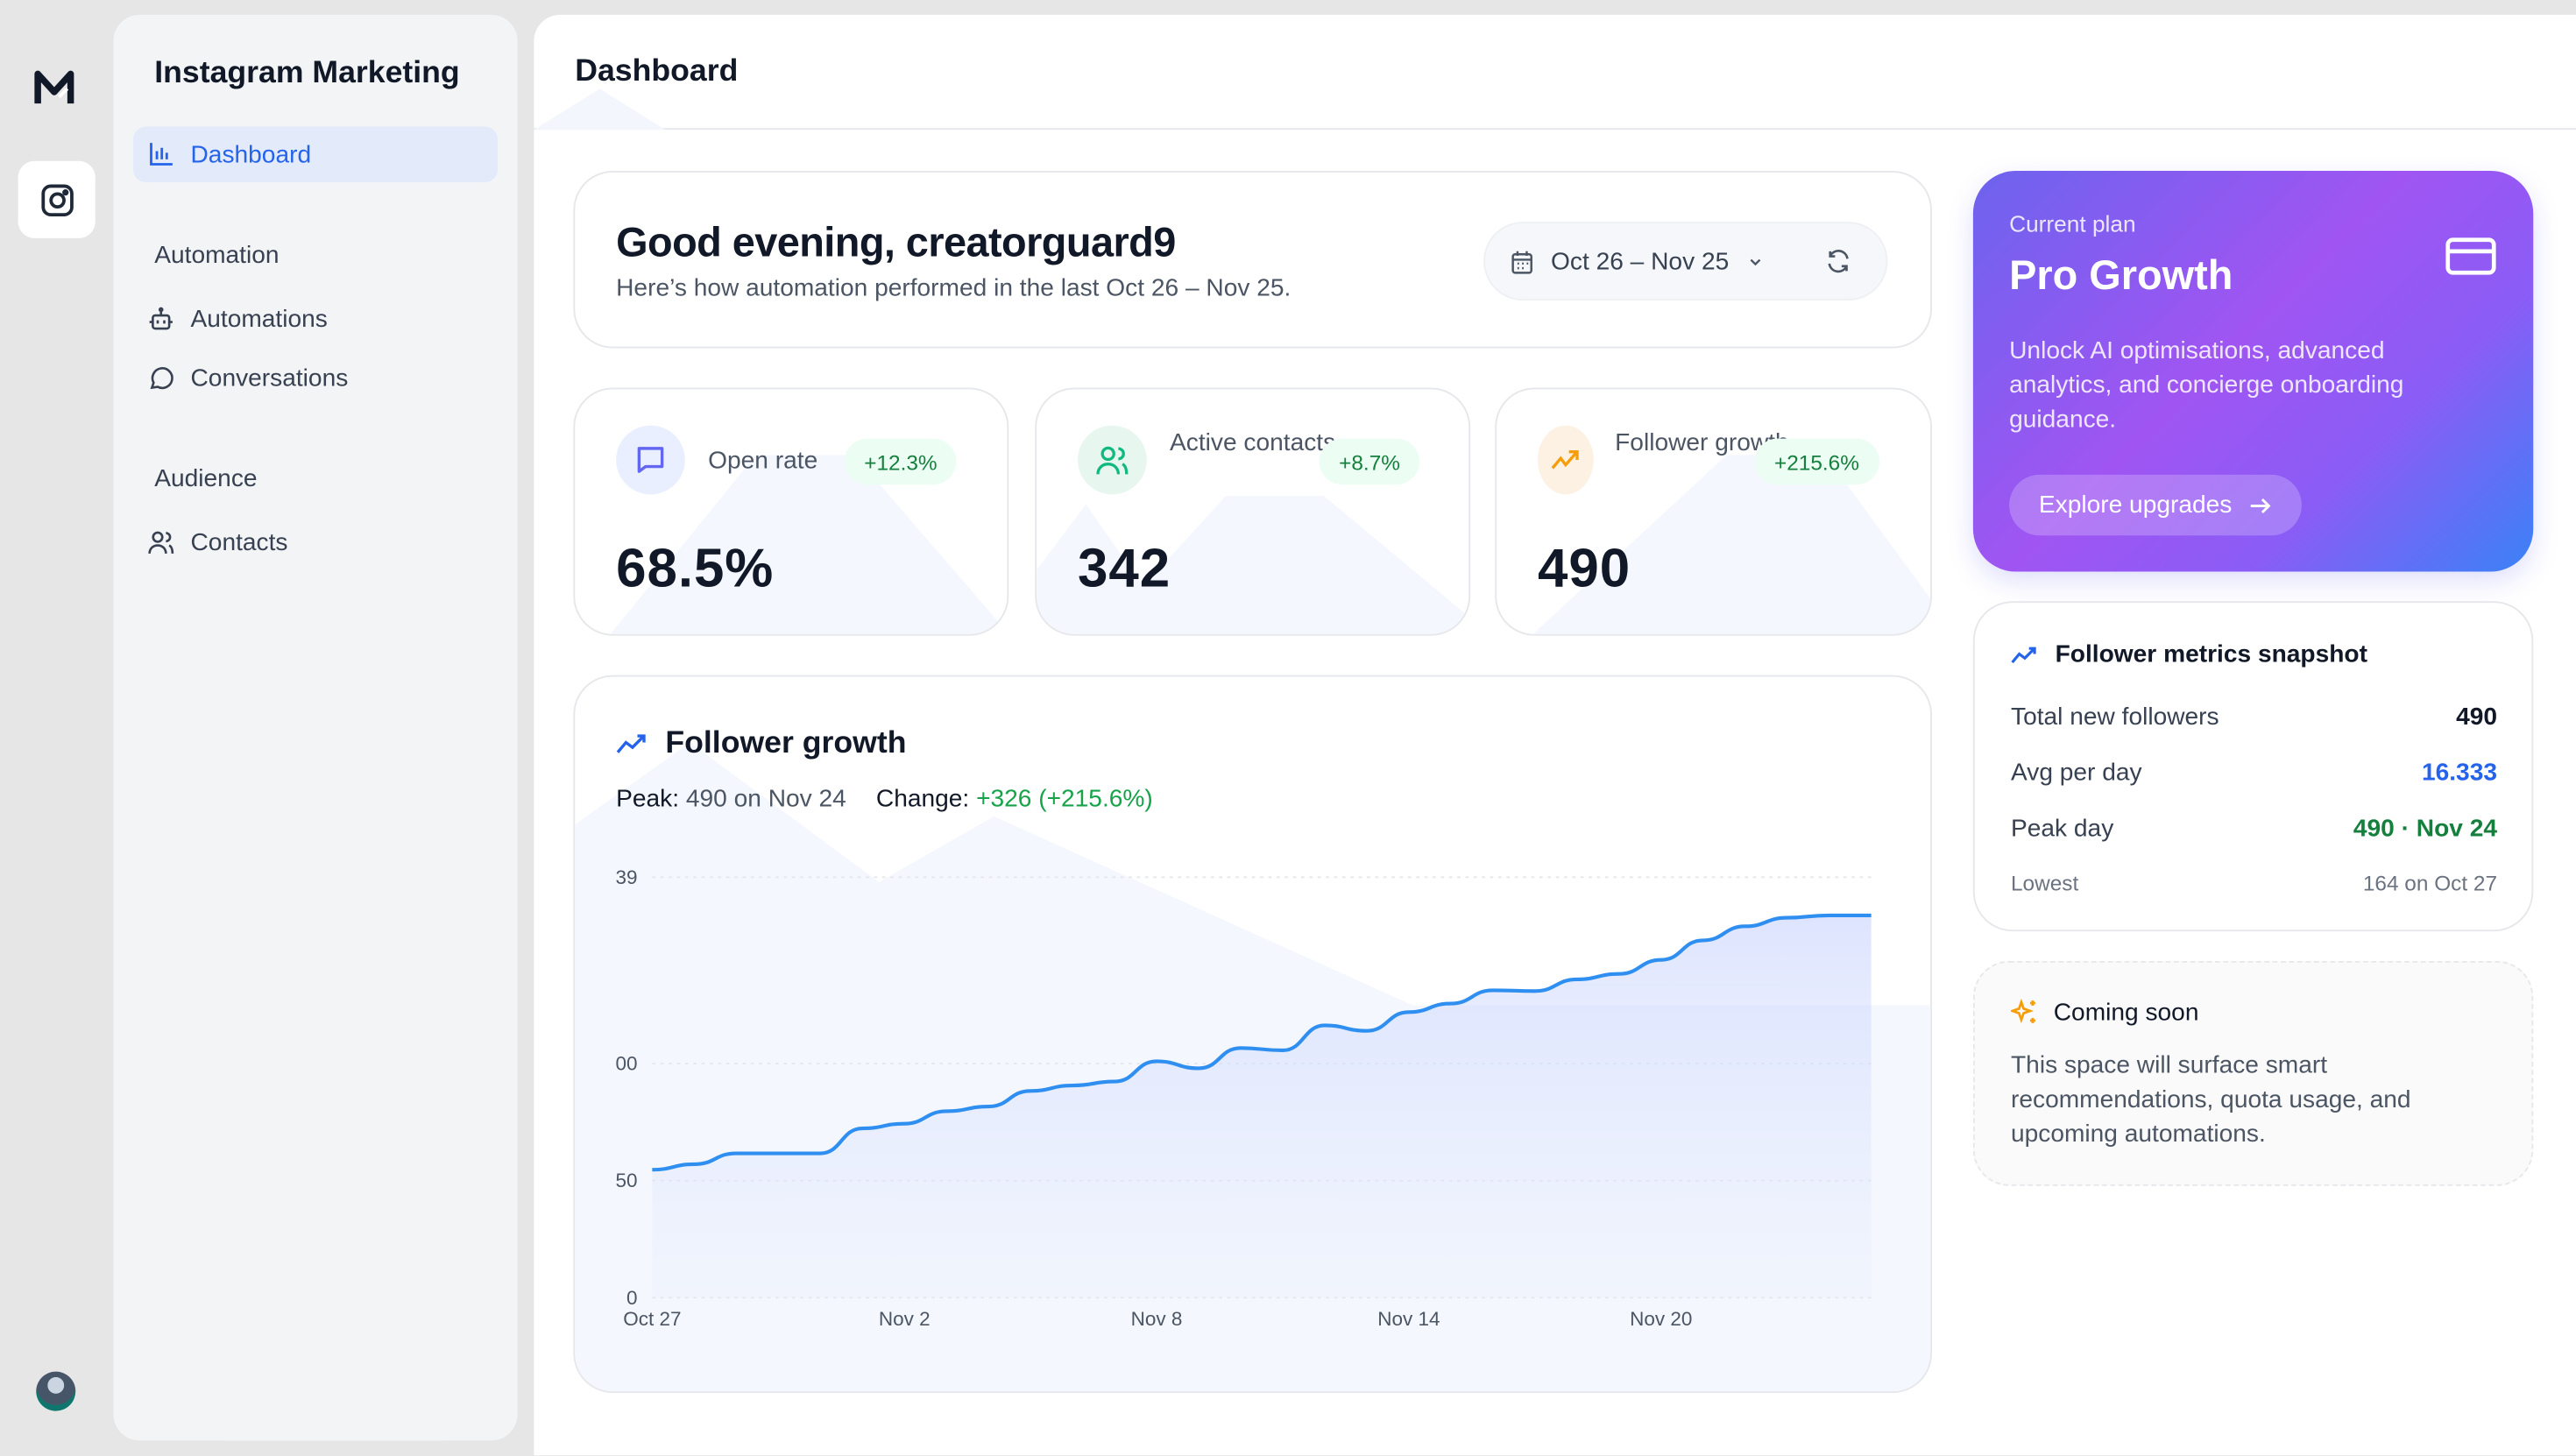 This screenshot has width=2576, height=1456. I want to click on chevron-down-icon, so click(1756, 261).